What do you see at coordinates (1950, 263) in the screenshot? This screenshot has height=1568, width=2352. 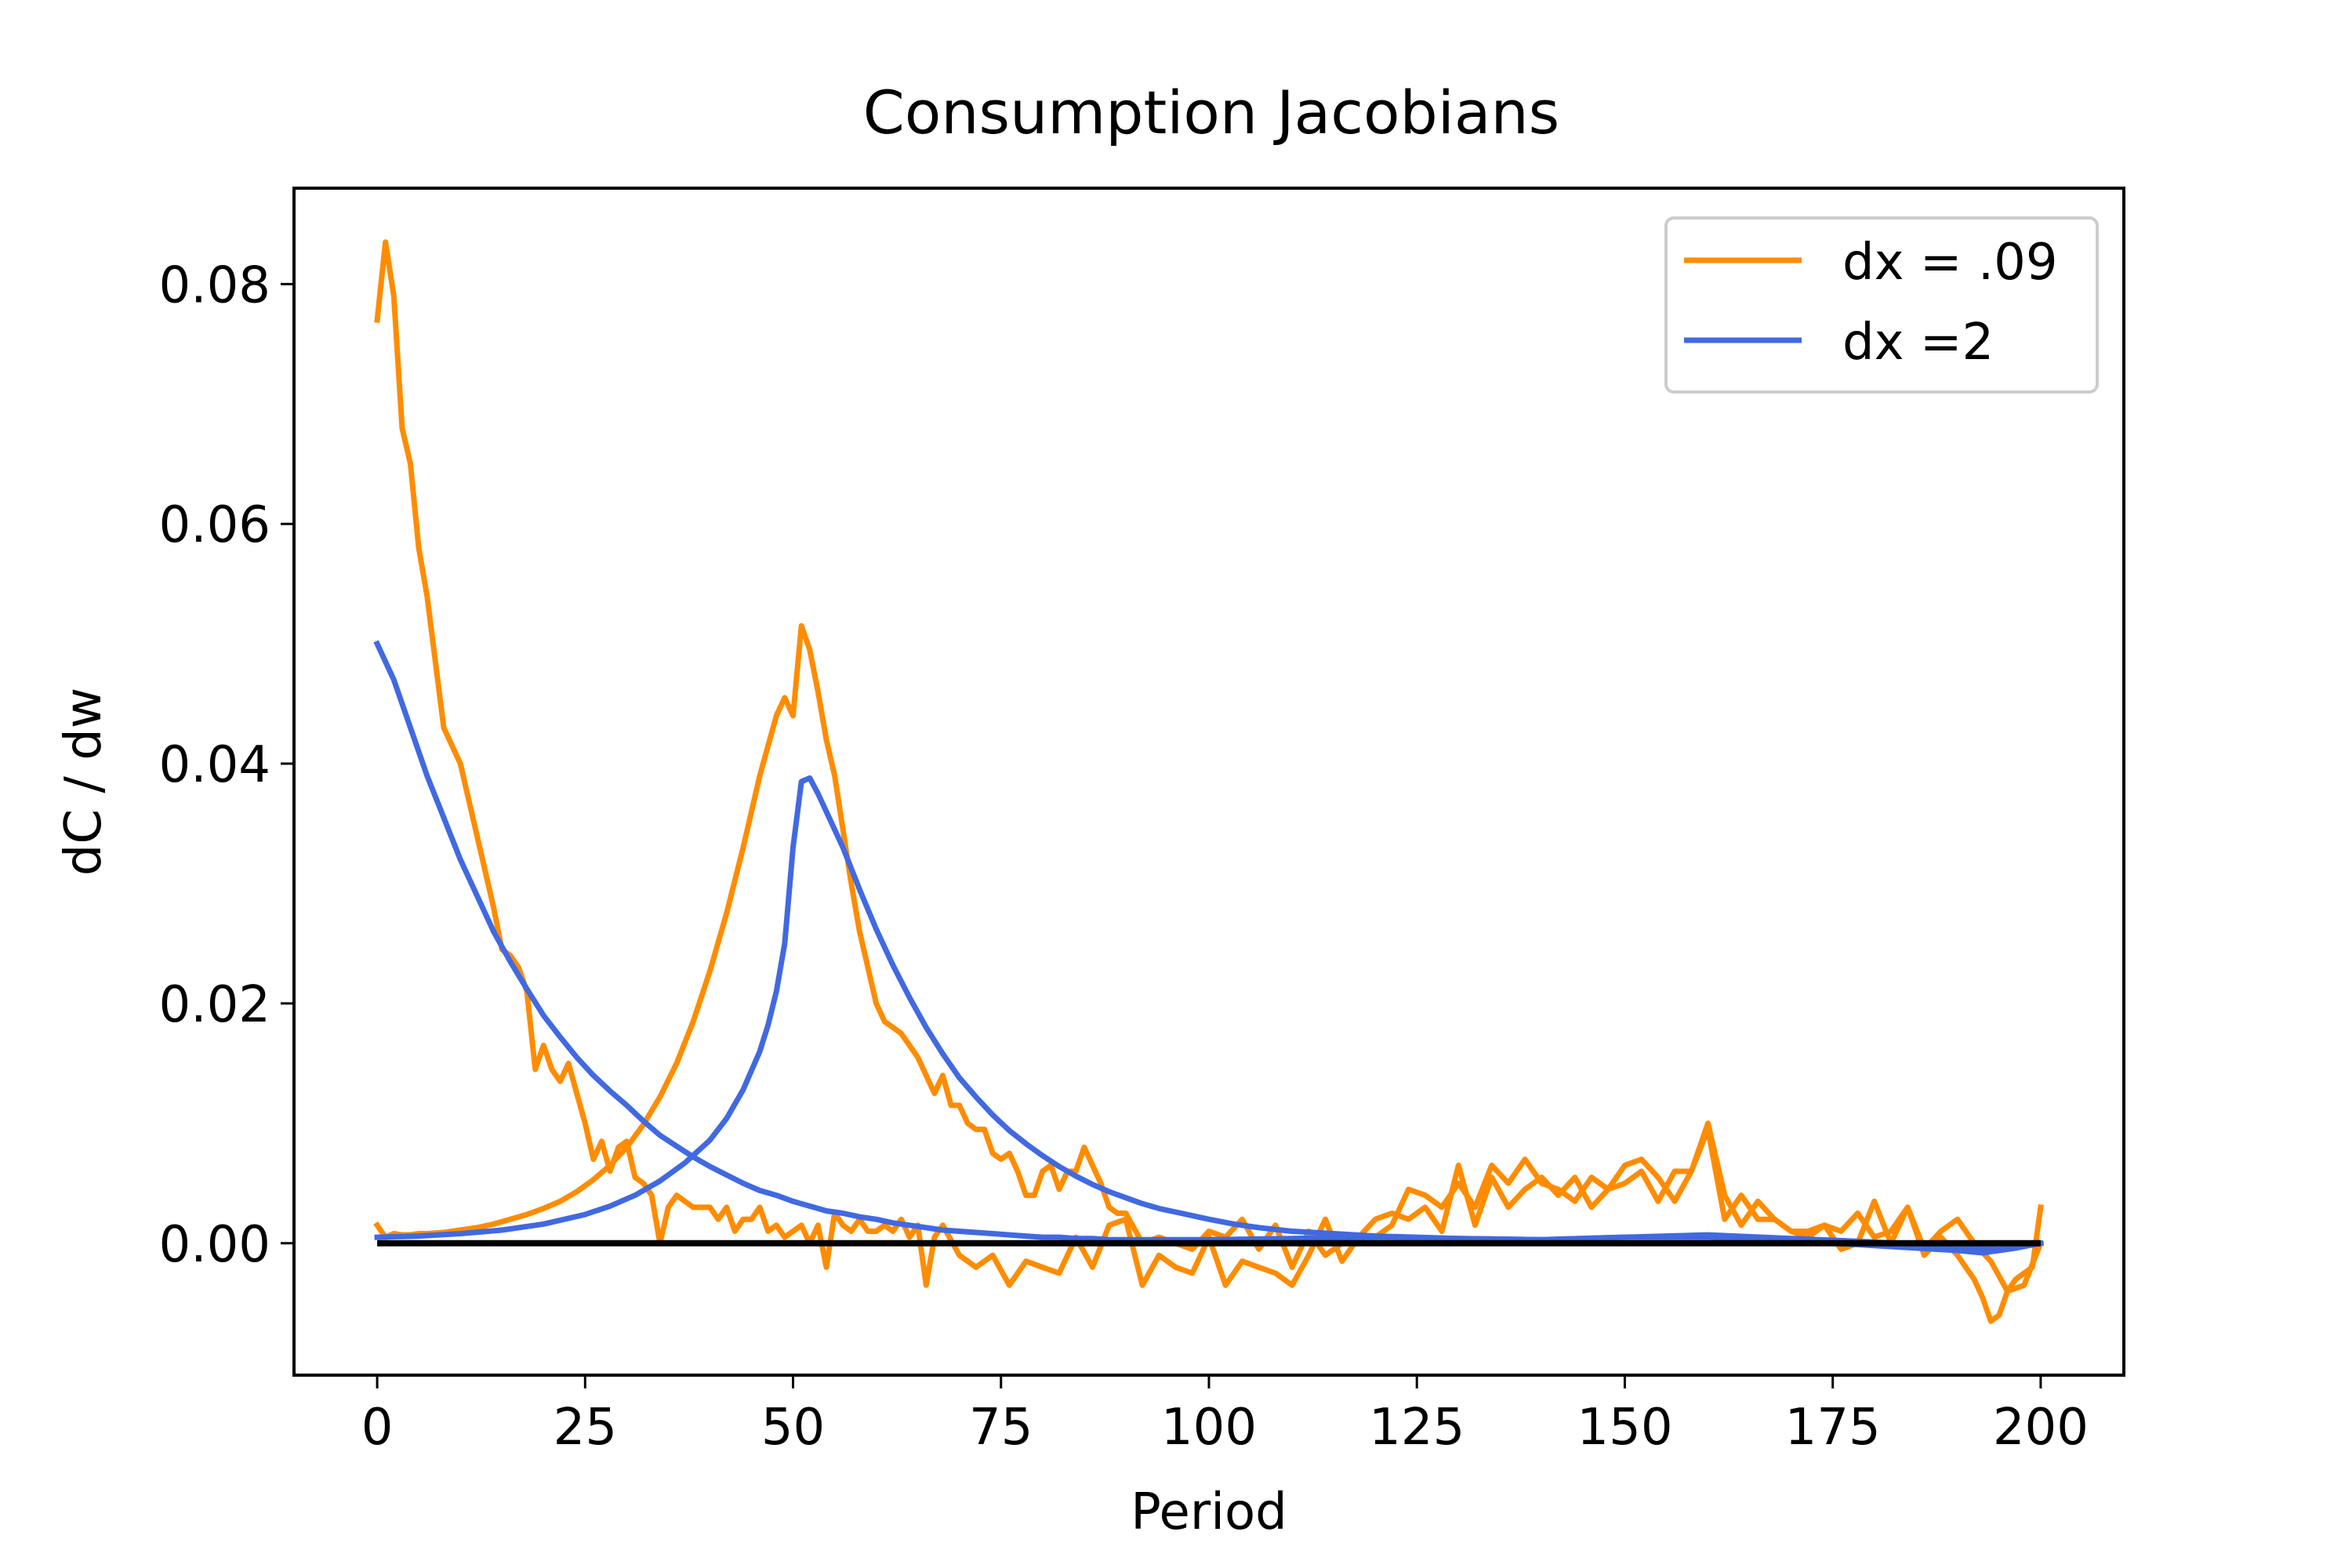 I see `legend-label-orange: dx = .09` at bounding box center [1950, 263].